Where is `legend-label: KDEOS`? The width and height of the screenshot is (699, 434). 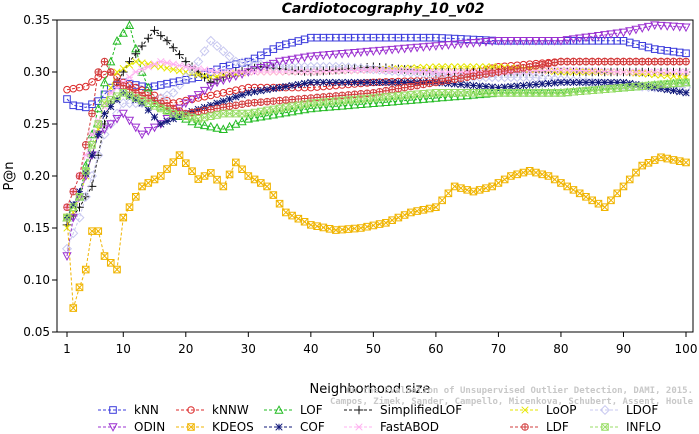 legend-label: KDEOS is located at coordinates (233, 427).